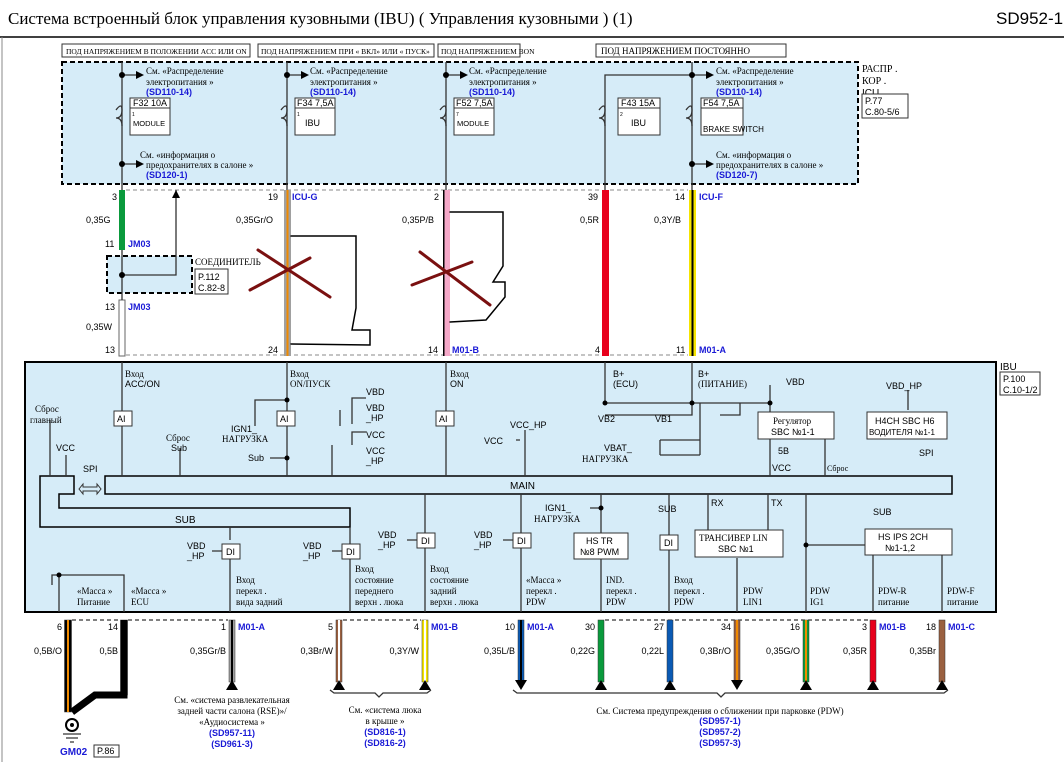 This screenshot has width=1064, height=762. Describe the element at coordinates (900, 548) in the screenshot. I see `svg-text: №1-1,2` at that location.